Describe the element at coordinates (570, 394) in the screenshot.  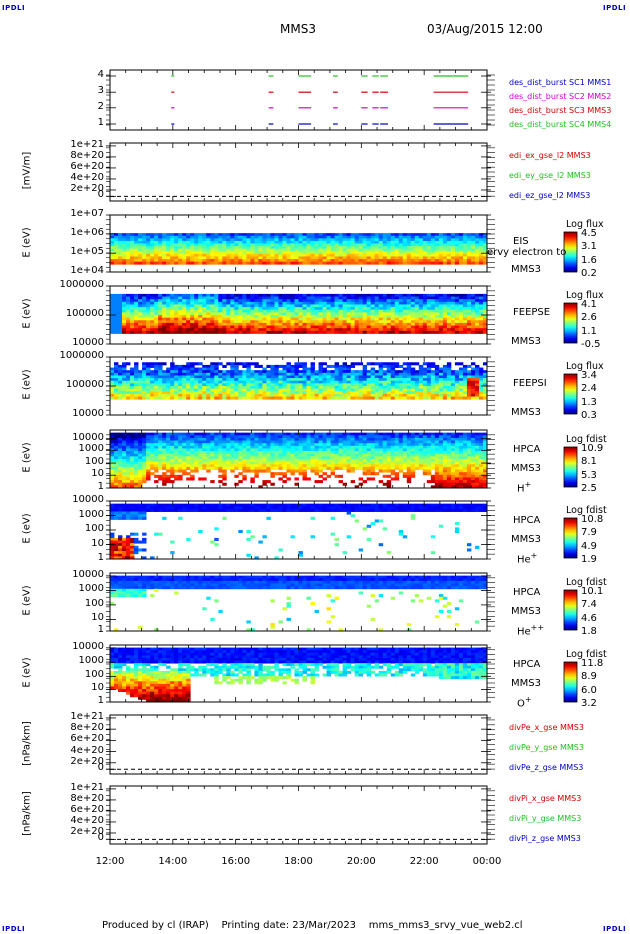
I see `colorbar-feepsi` at that location.